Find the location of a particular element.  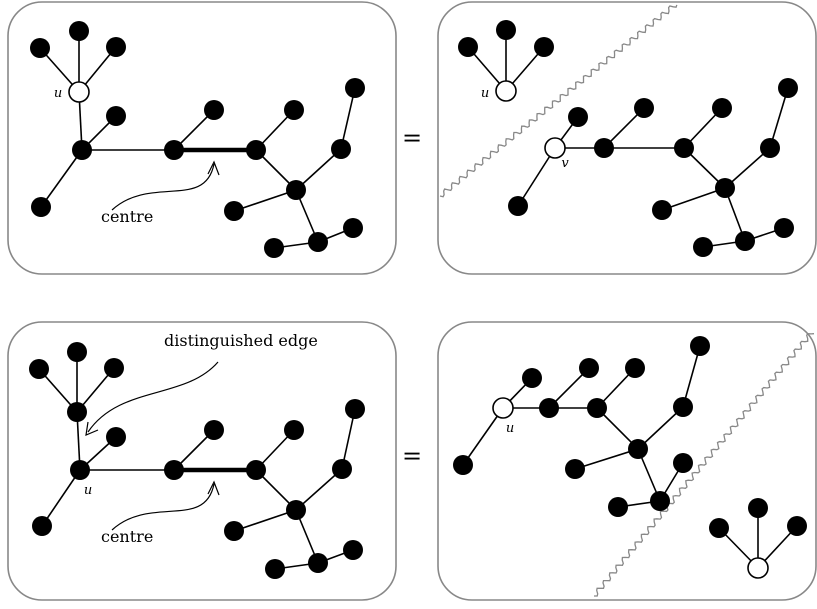

distinguished-edge-arrowhead is located at coordinates (92, 428).